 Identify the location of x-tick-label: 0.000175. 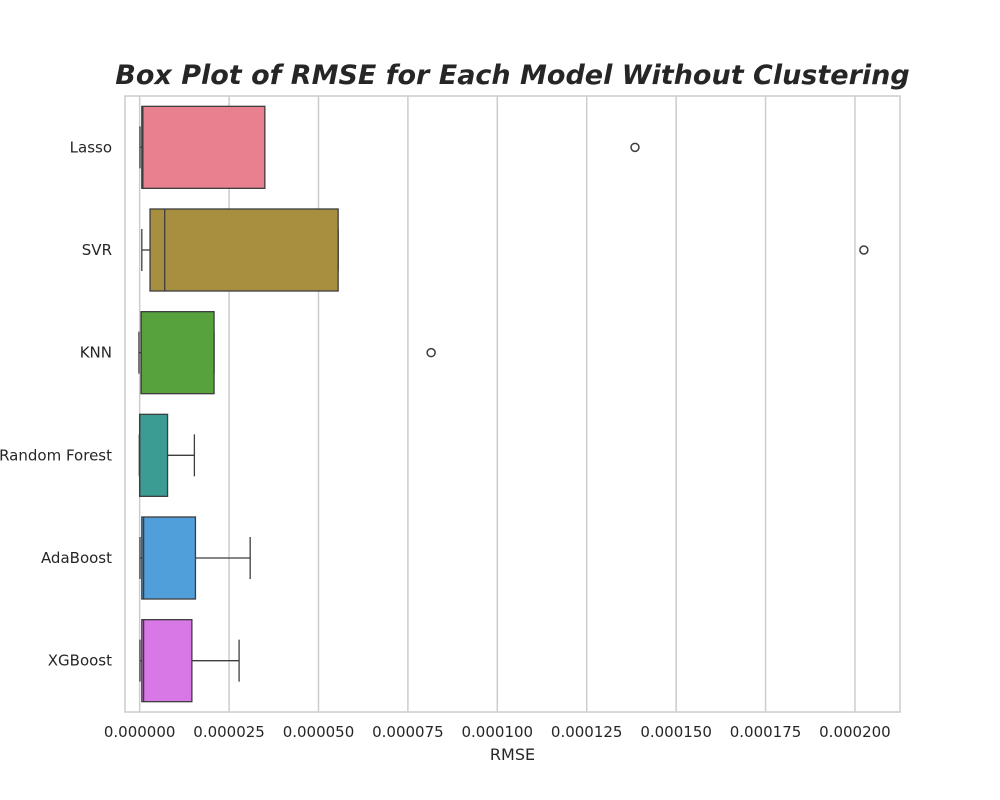
(766, 732).